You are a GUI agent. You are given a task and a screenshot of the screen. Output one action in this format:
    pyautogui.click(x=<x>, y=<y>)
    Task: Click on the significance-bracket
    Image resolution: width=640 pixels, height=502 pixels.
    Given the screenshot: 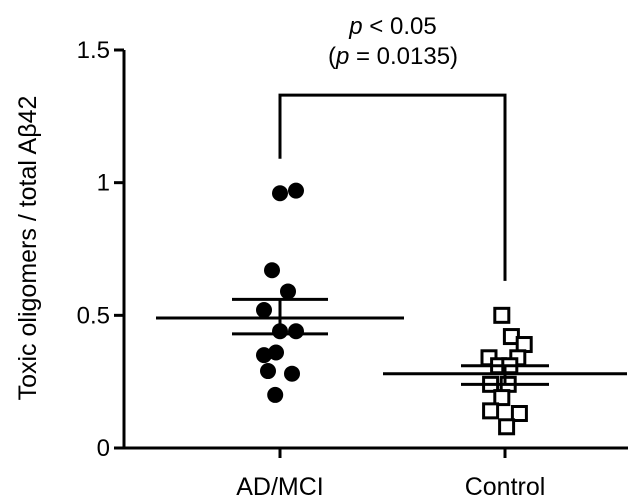 What is the action you would take?
    pyautogui.click(x=392, y=187)
    